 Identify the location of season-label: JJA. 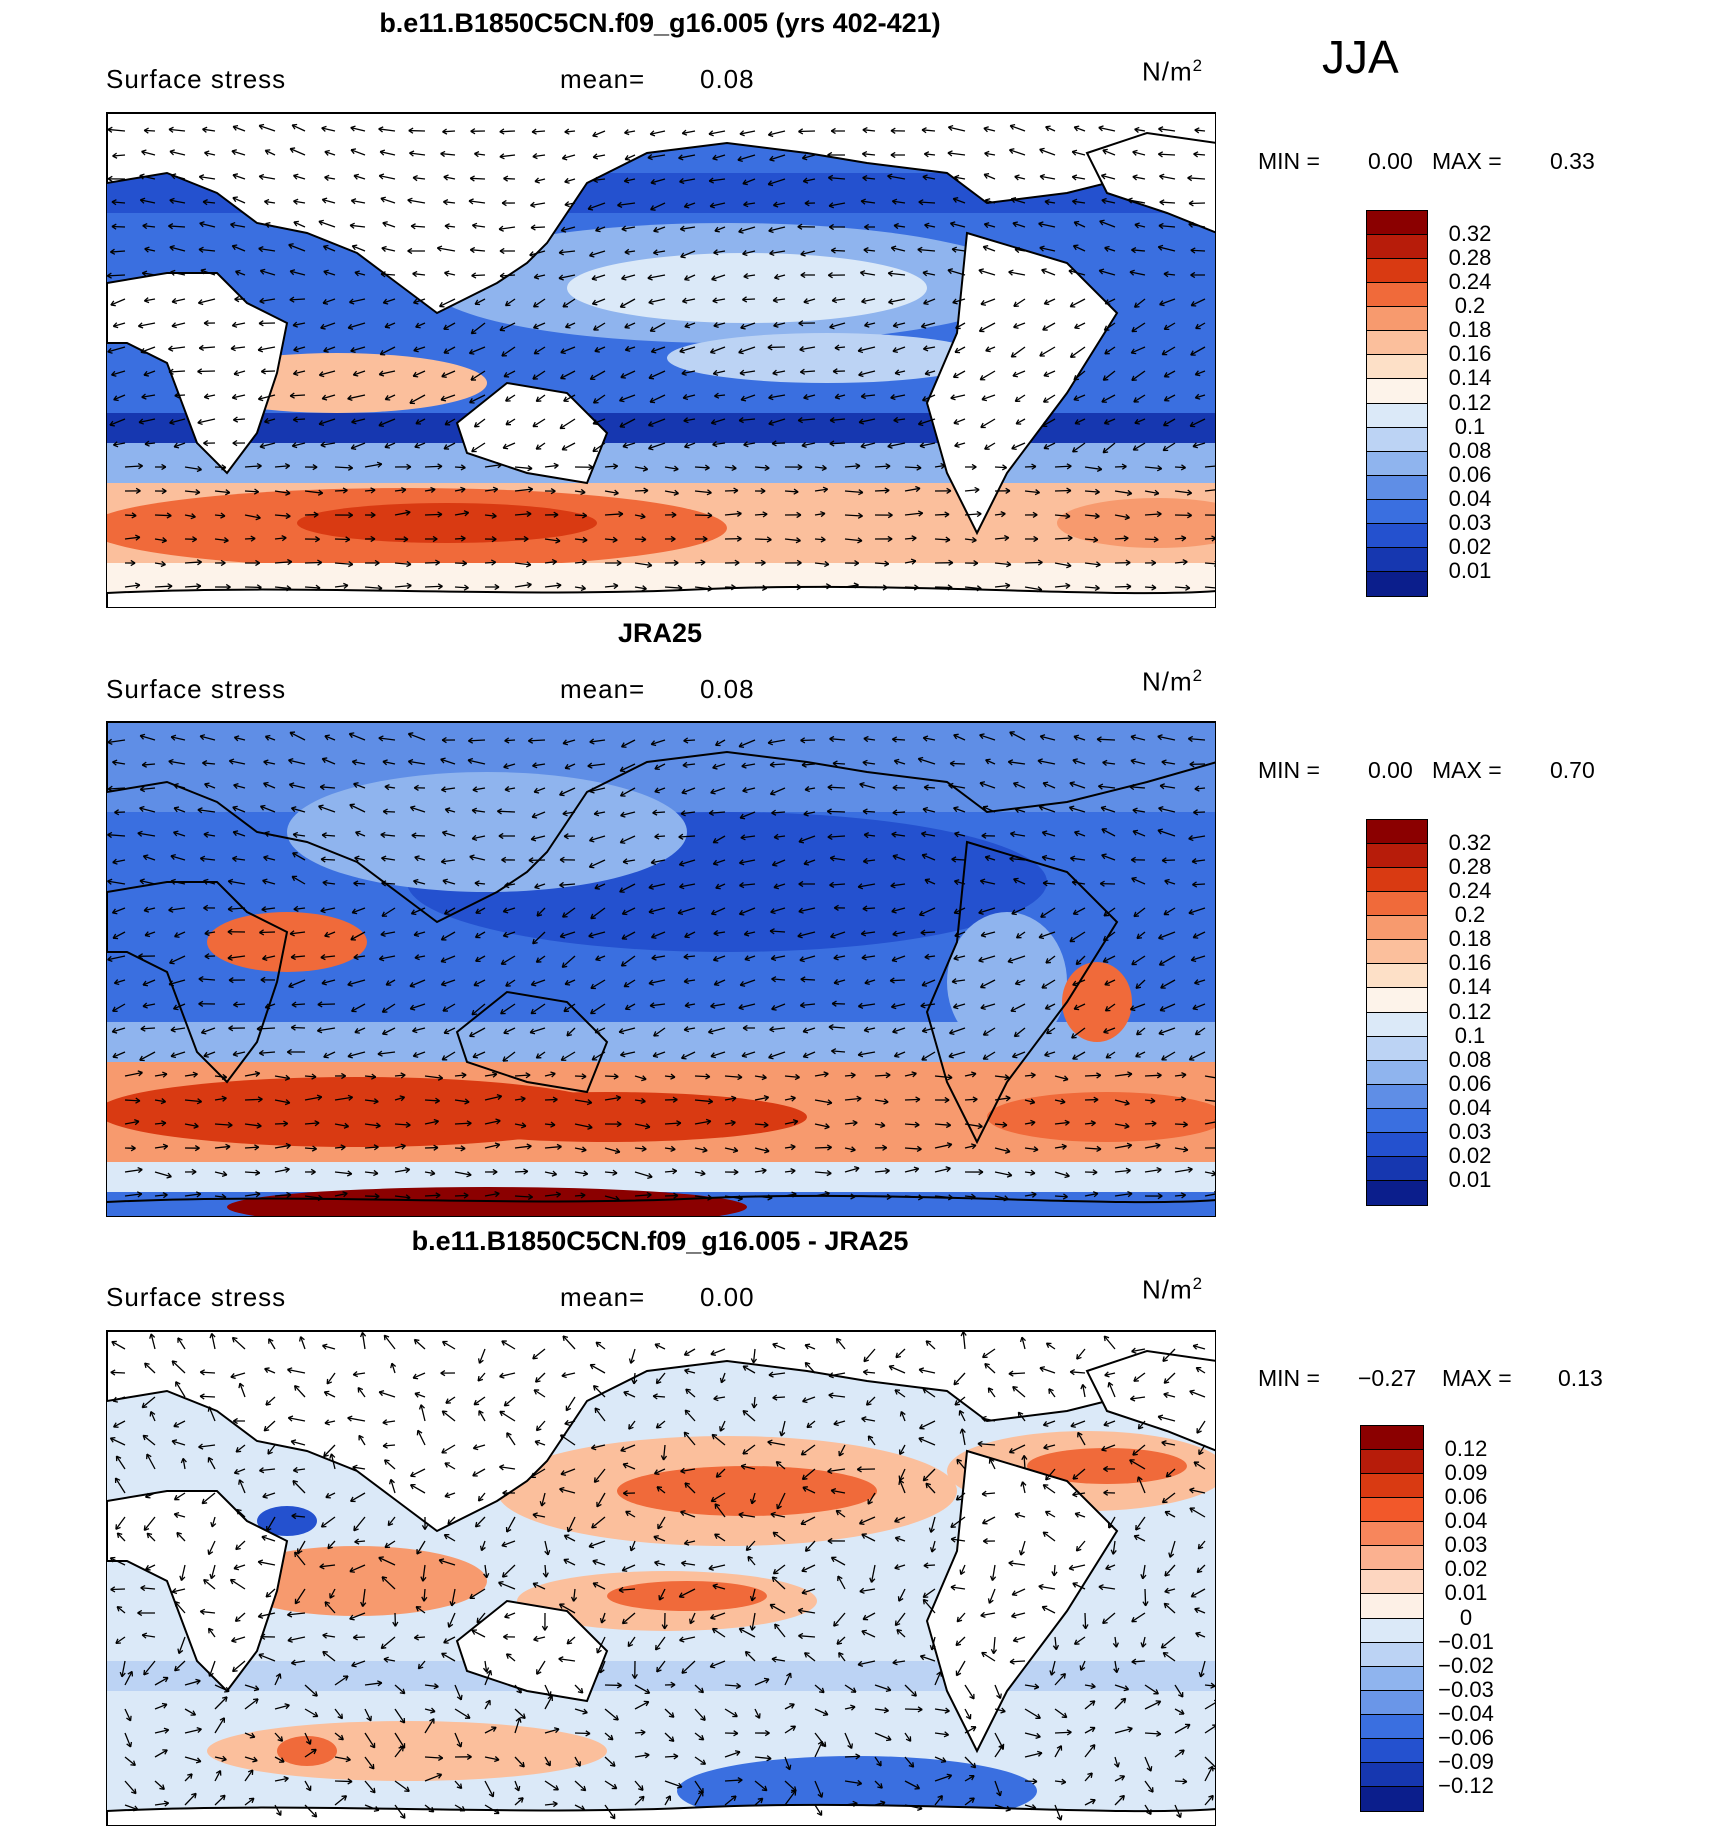
(1360, 57).